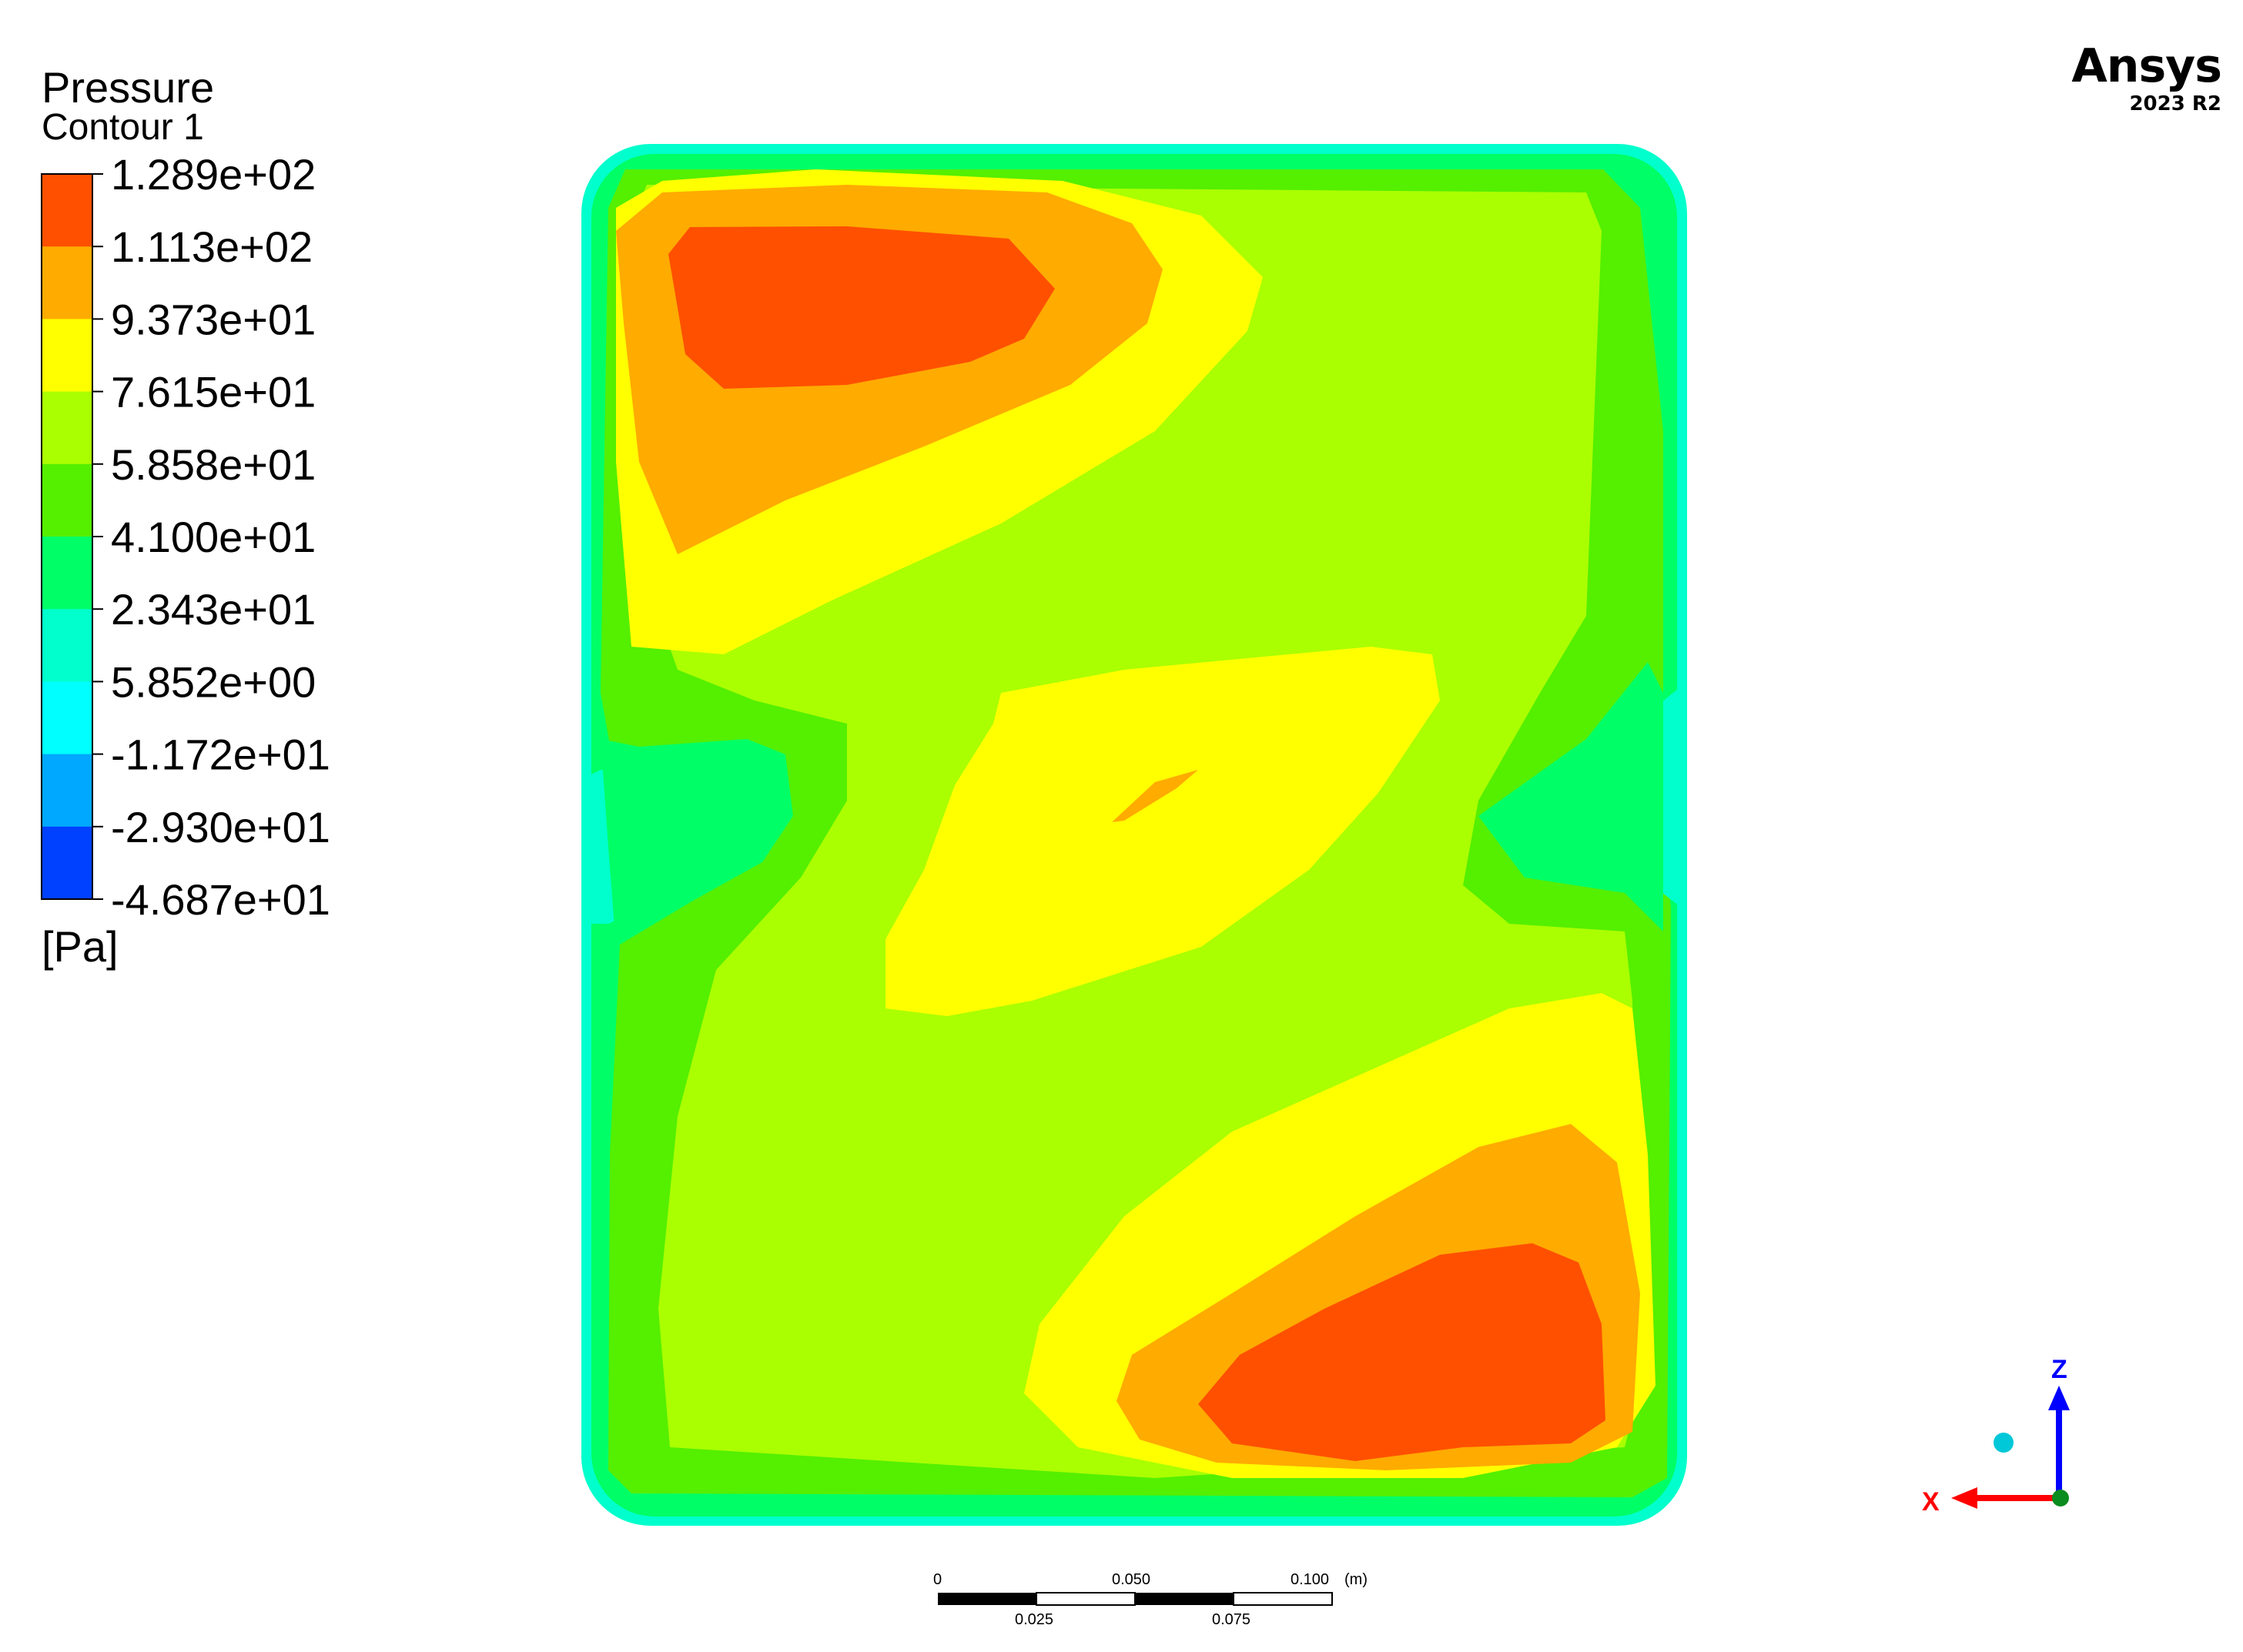  Describe the element at coordinates (1231, 1619) in the screenshot. I see `scale-bar-bottom-label: 0.075` at that location.